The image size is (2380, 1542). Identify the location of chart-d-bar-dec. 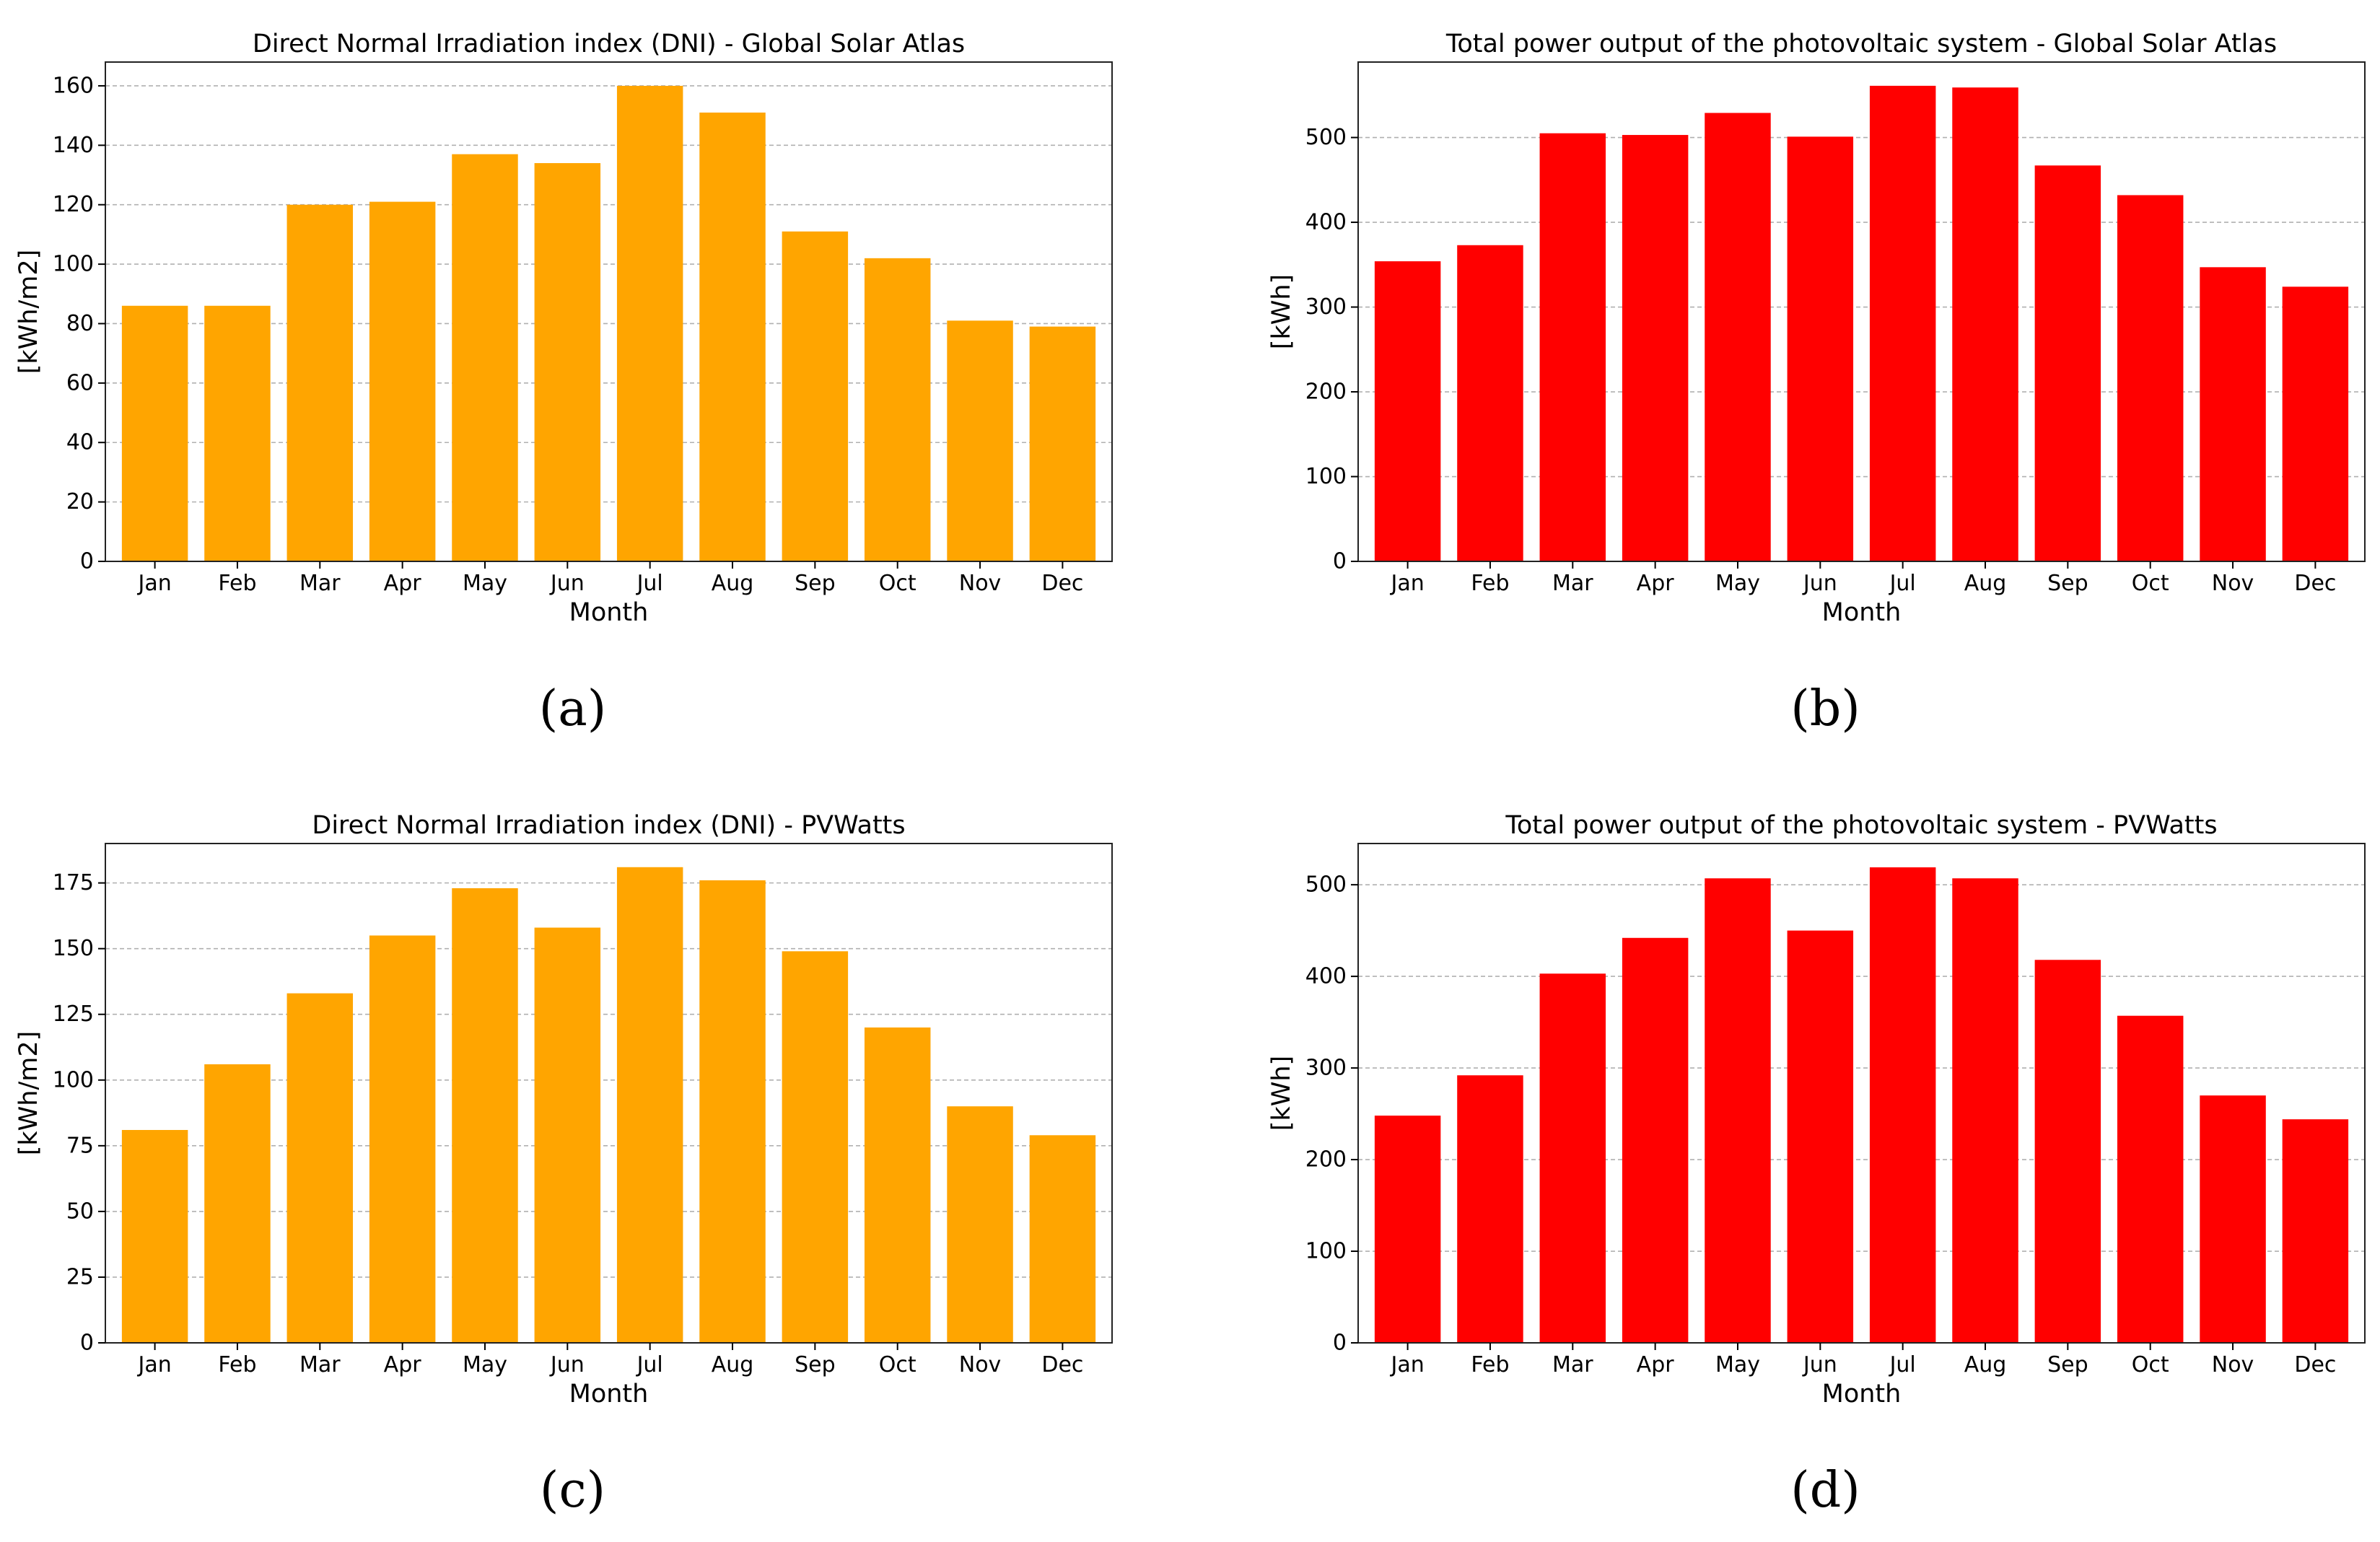
(2315, 1231).